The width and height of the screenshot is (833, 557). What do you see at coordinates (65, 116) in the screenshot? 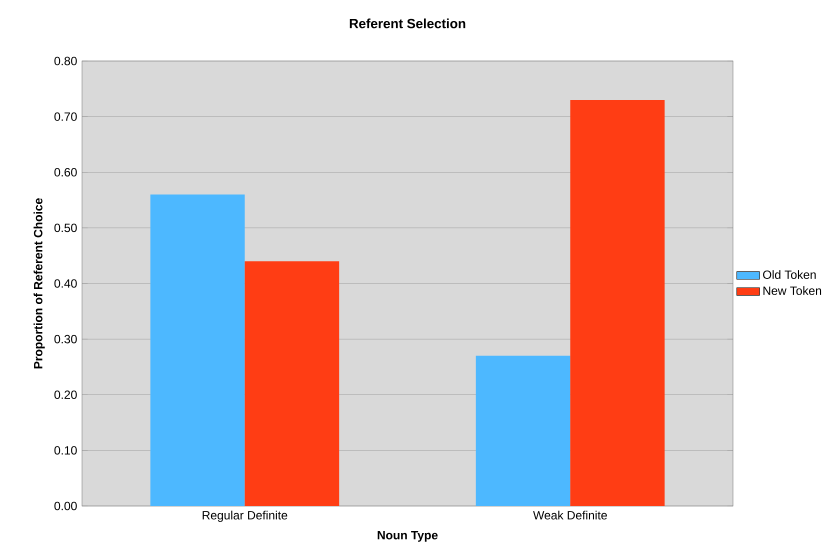
I see `y-tick-label: 0.70` at bounding box center [65, 116].